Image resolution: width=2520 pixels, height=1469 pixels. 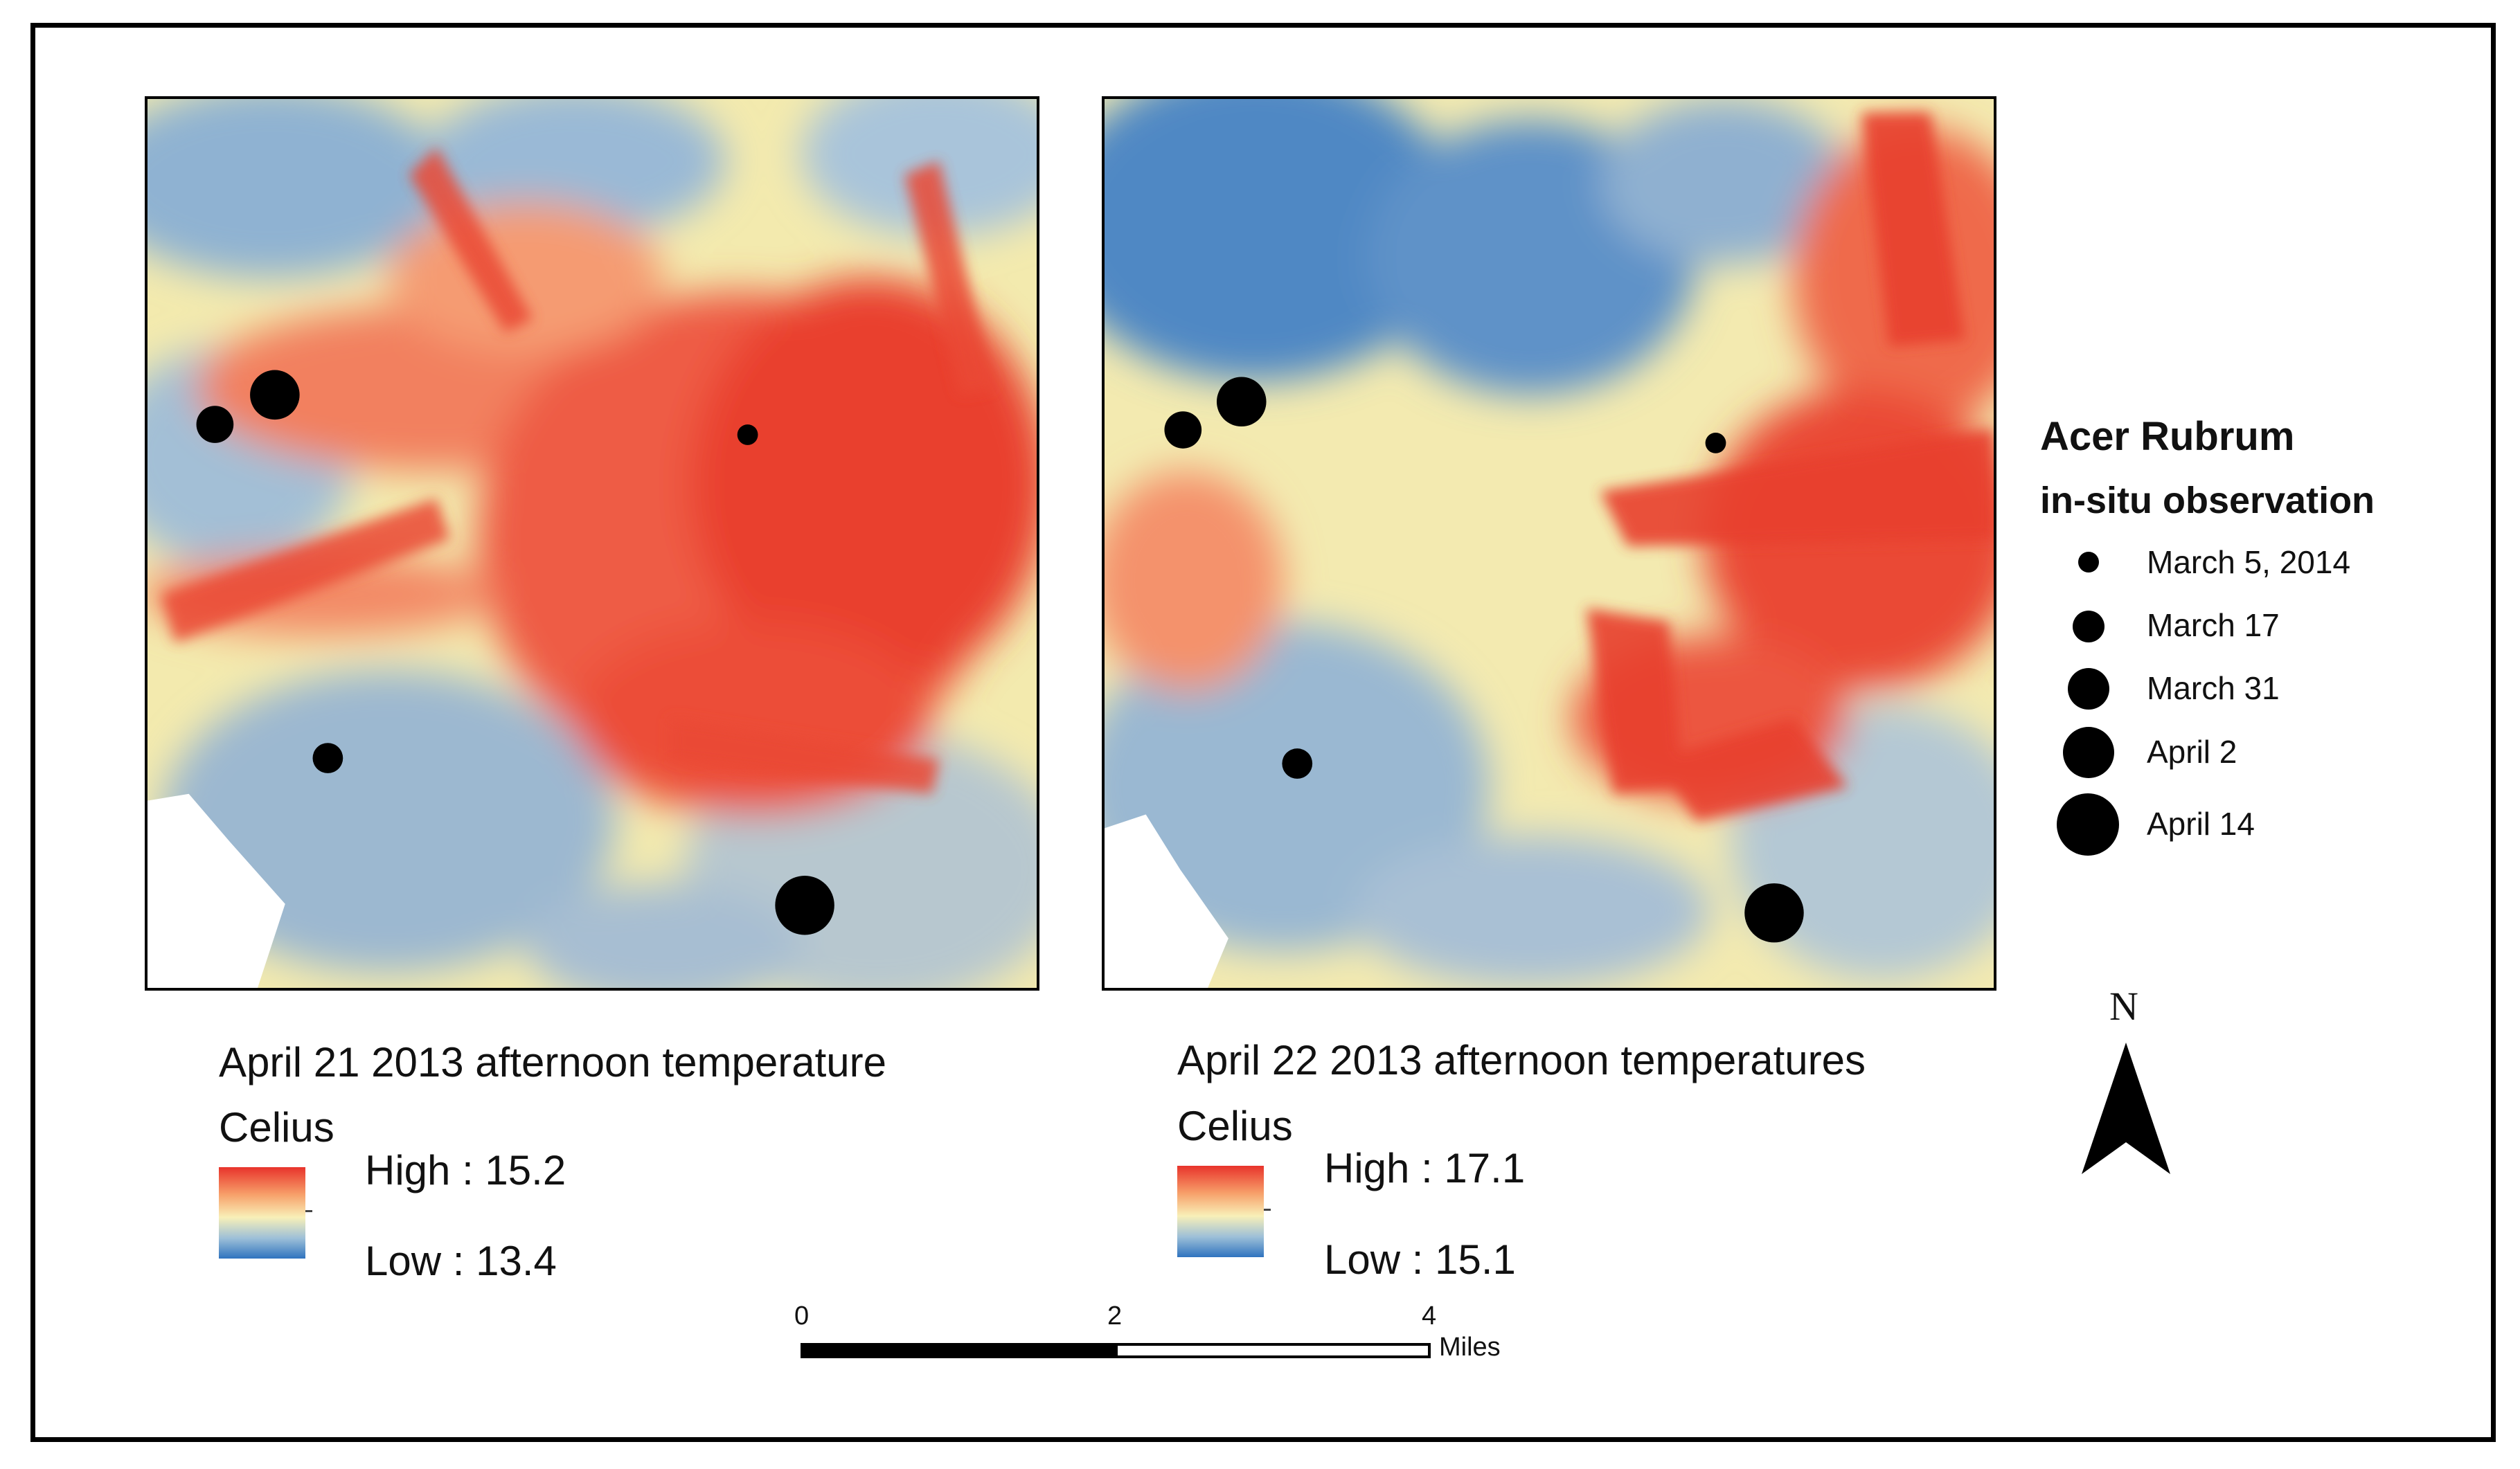 I want to click on high-label-april-21: High : 15.2, so click(x=465, y=1170).